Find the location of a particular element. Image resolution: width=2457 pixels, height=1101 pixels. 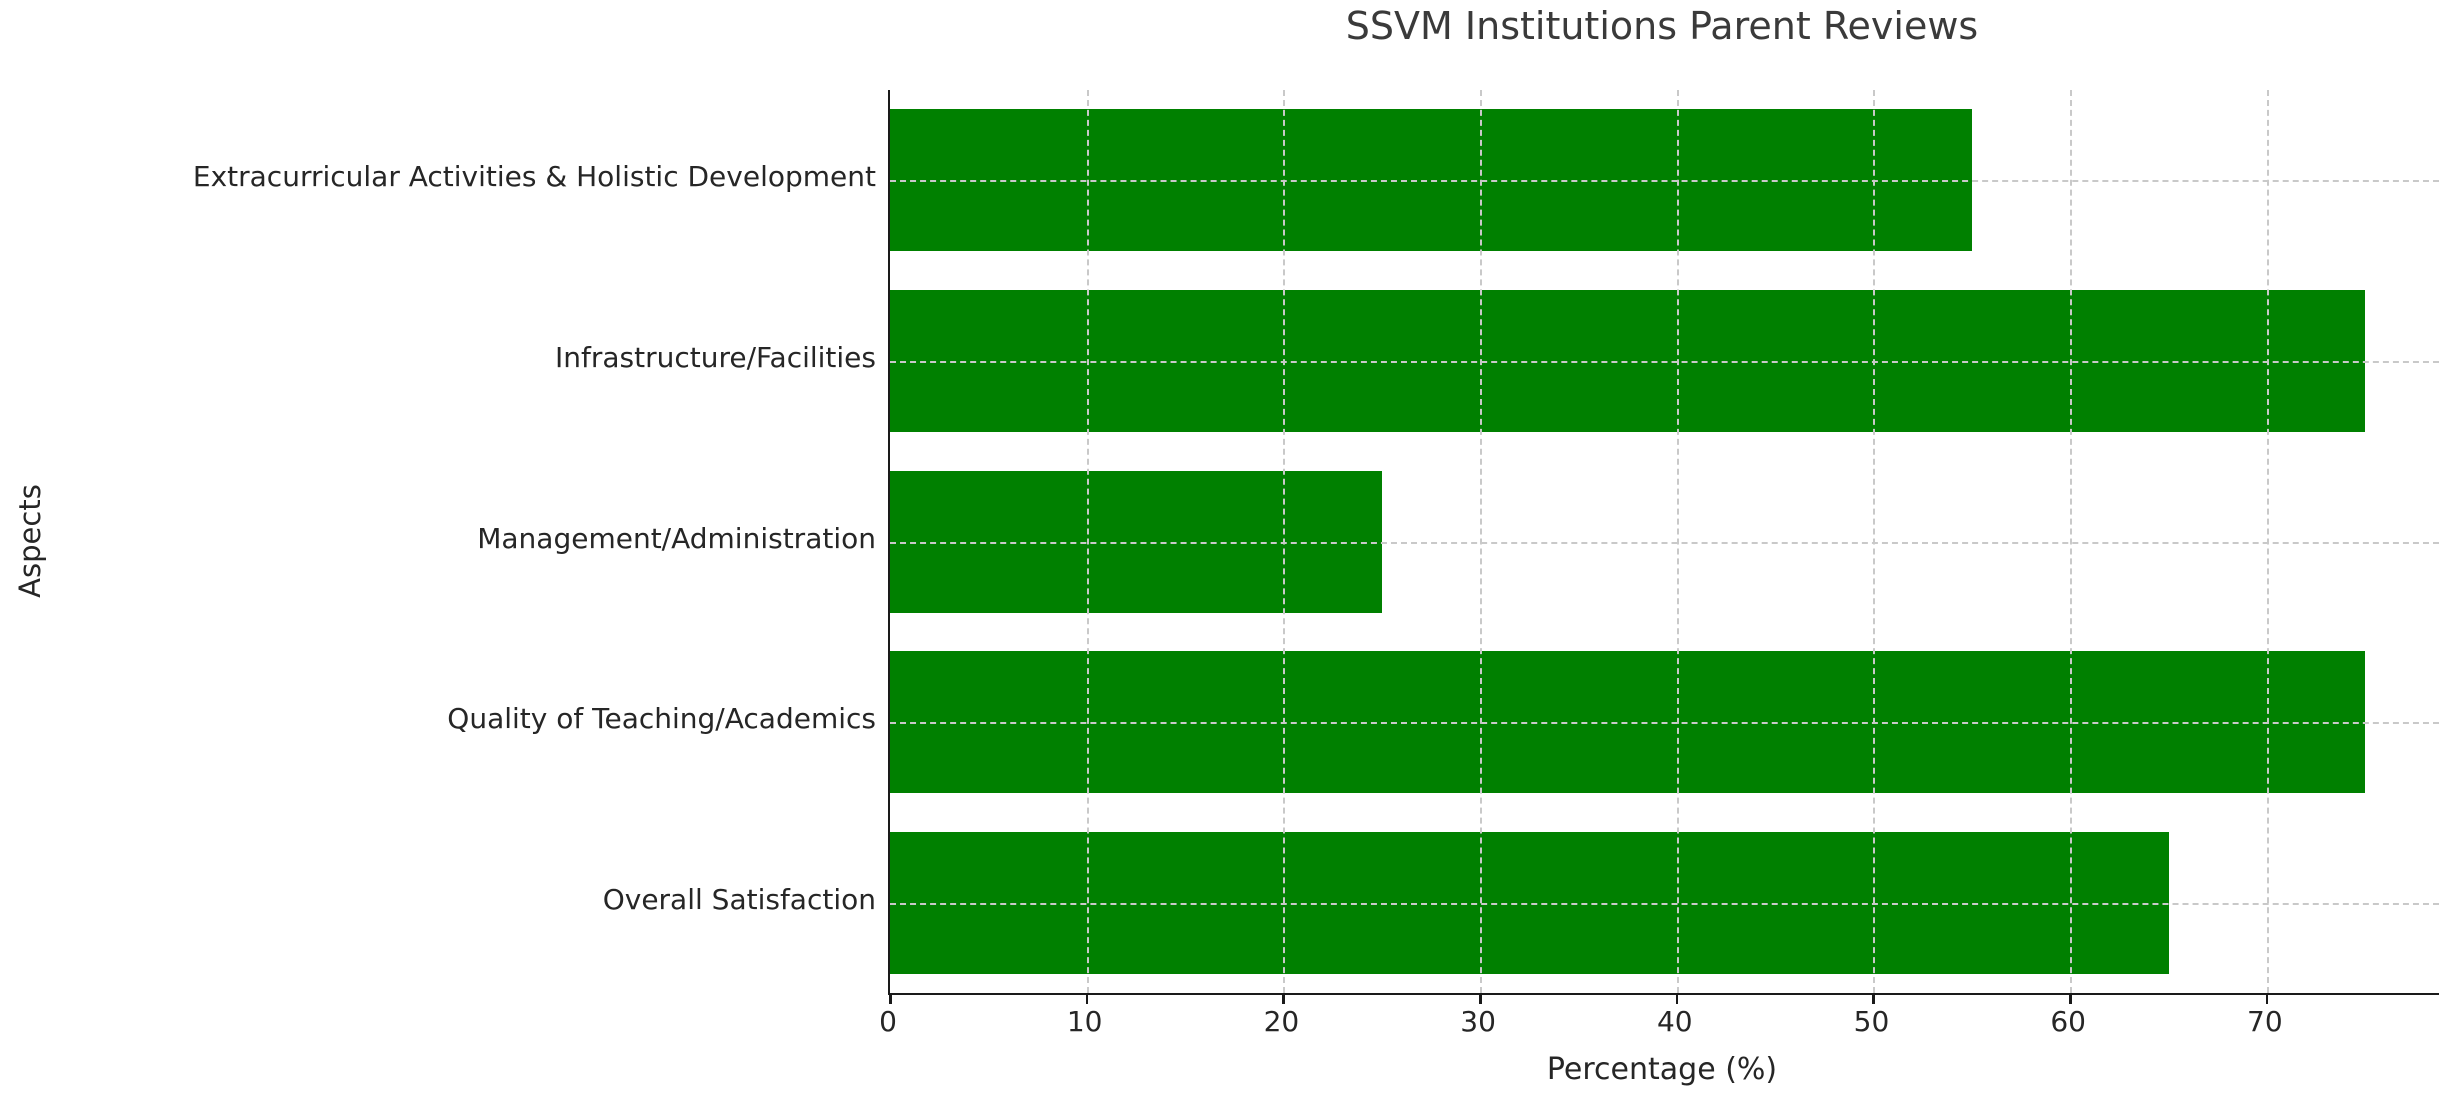

x-tick-label: 60 is located at coordinates (2068, 1021).